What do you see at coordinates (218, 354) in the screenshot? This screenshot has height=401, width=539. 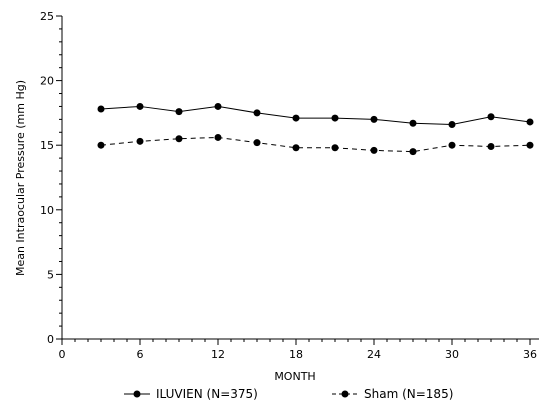 I see `x-tick-label: 12` at bounding box center [218, 354].